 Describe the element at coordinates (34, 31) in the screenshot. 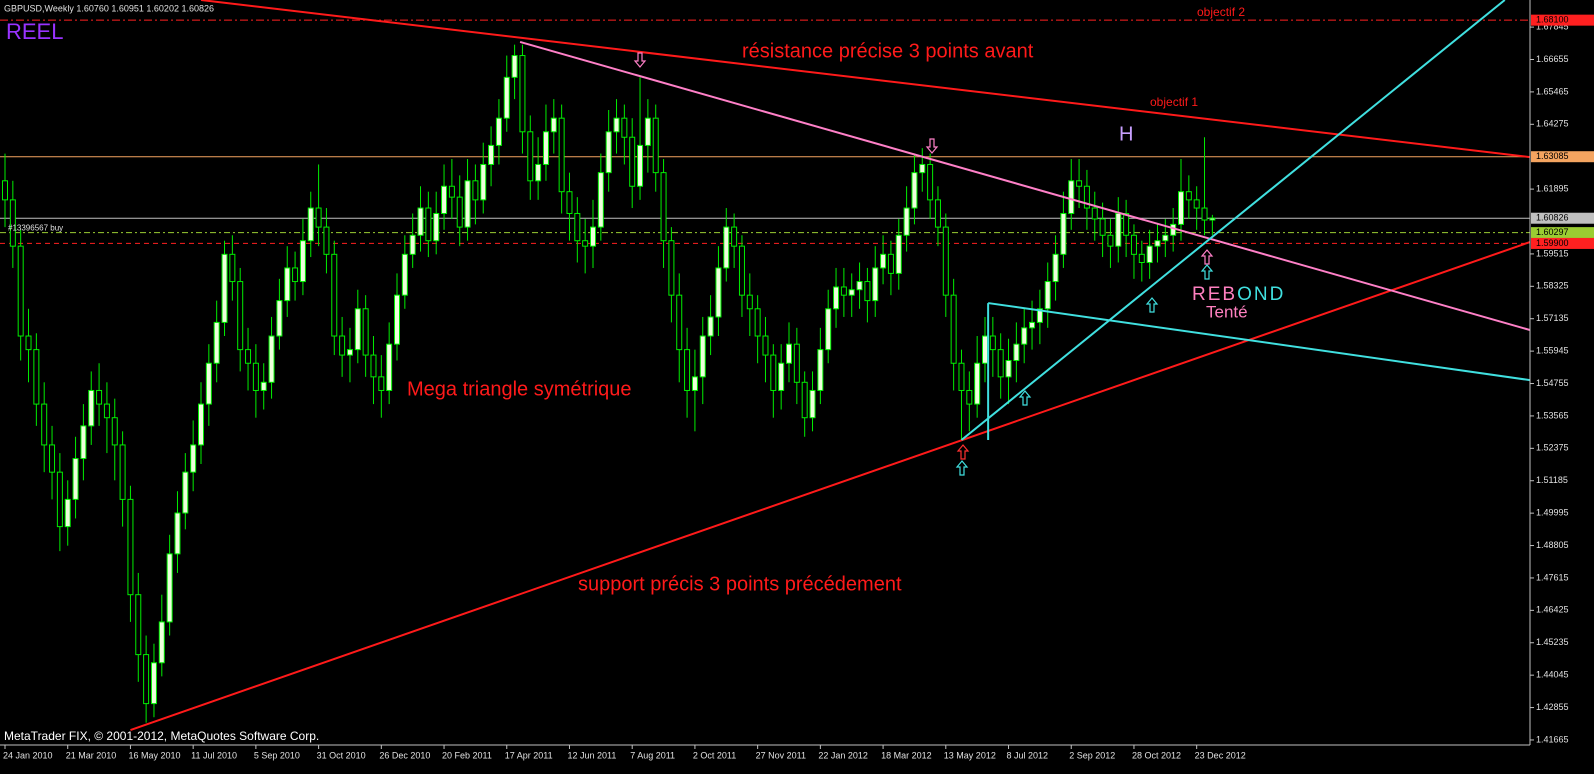

I see `corner-label: REEL` at that location.